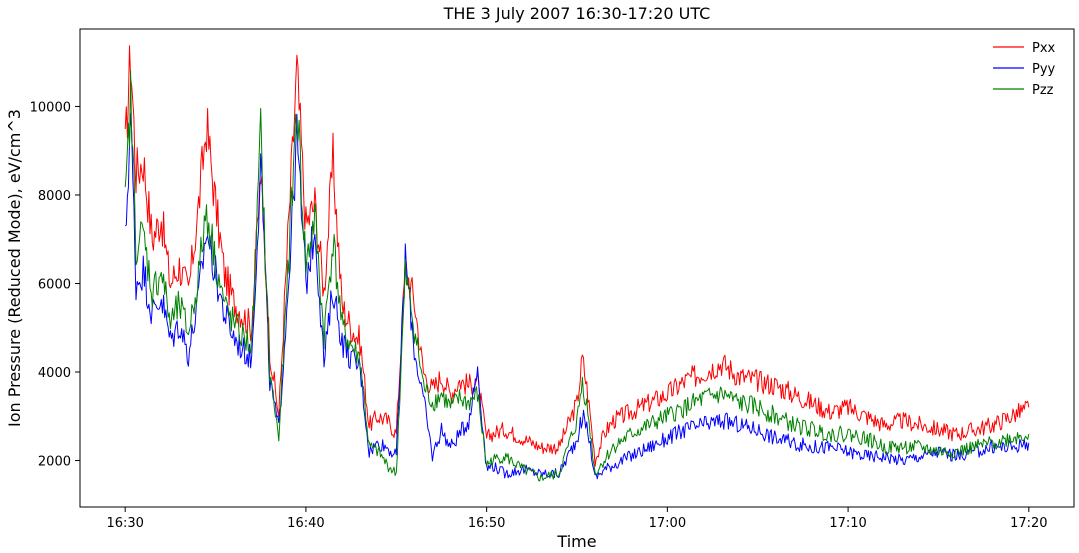  Describe the element at coordinates (50, 107) in the screenshot. I see `y-tick-label: 10000` at that location.